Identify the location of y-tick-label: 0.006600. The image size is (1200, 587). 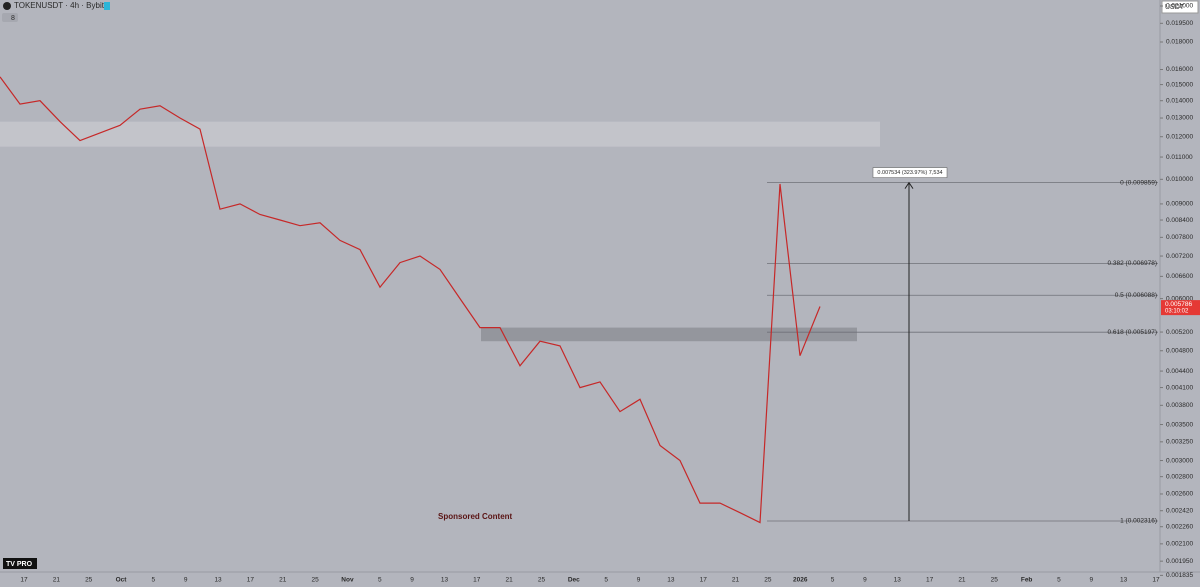
(1179, 276).